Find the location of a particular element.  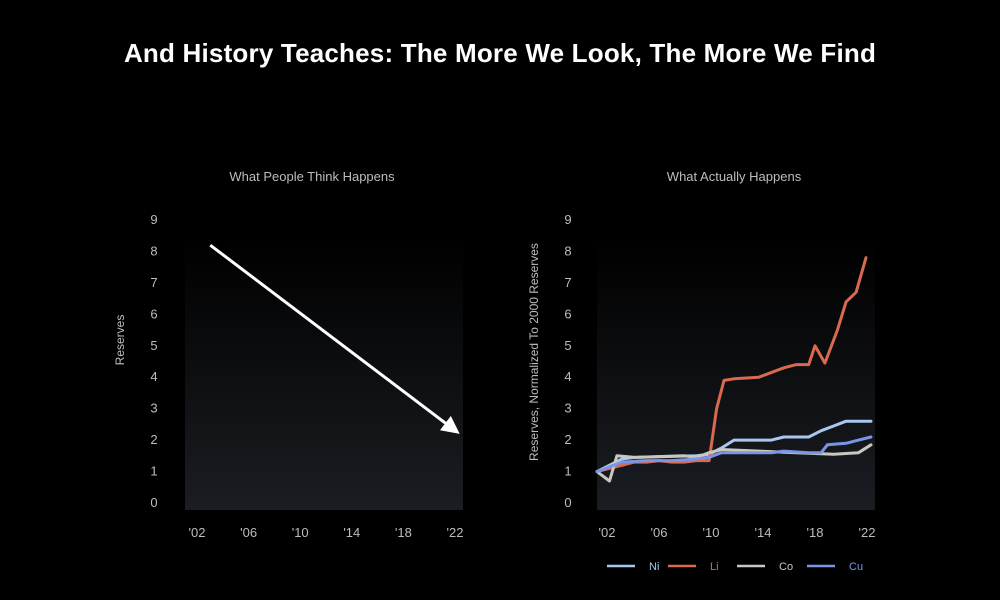

legend-label-cu: Cu is located at coordinates (856, 567).